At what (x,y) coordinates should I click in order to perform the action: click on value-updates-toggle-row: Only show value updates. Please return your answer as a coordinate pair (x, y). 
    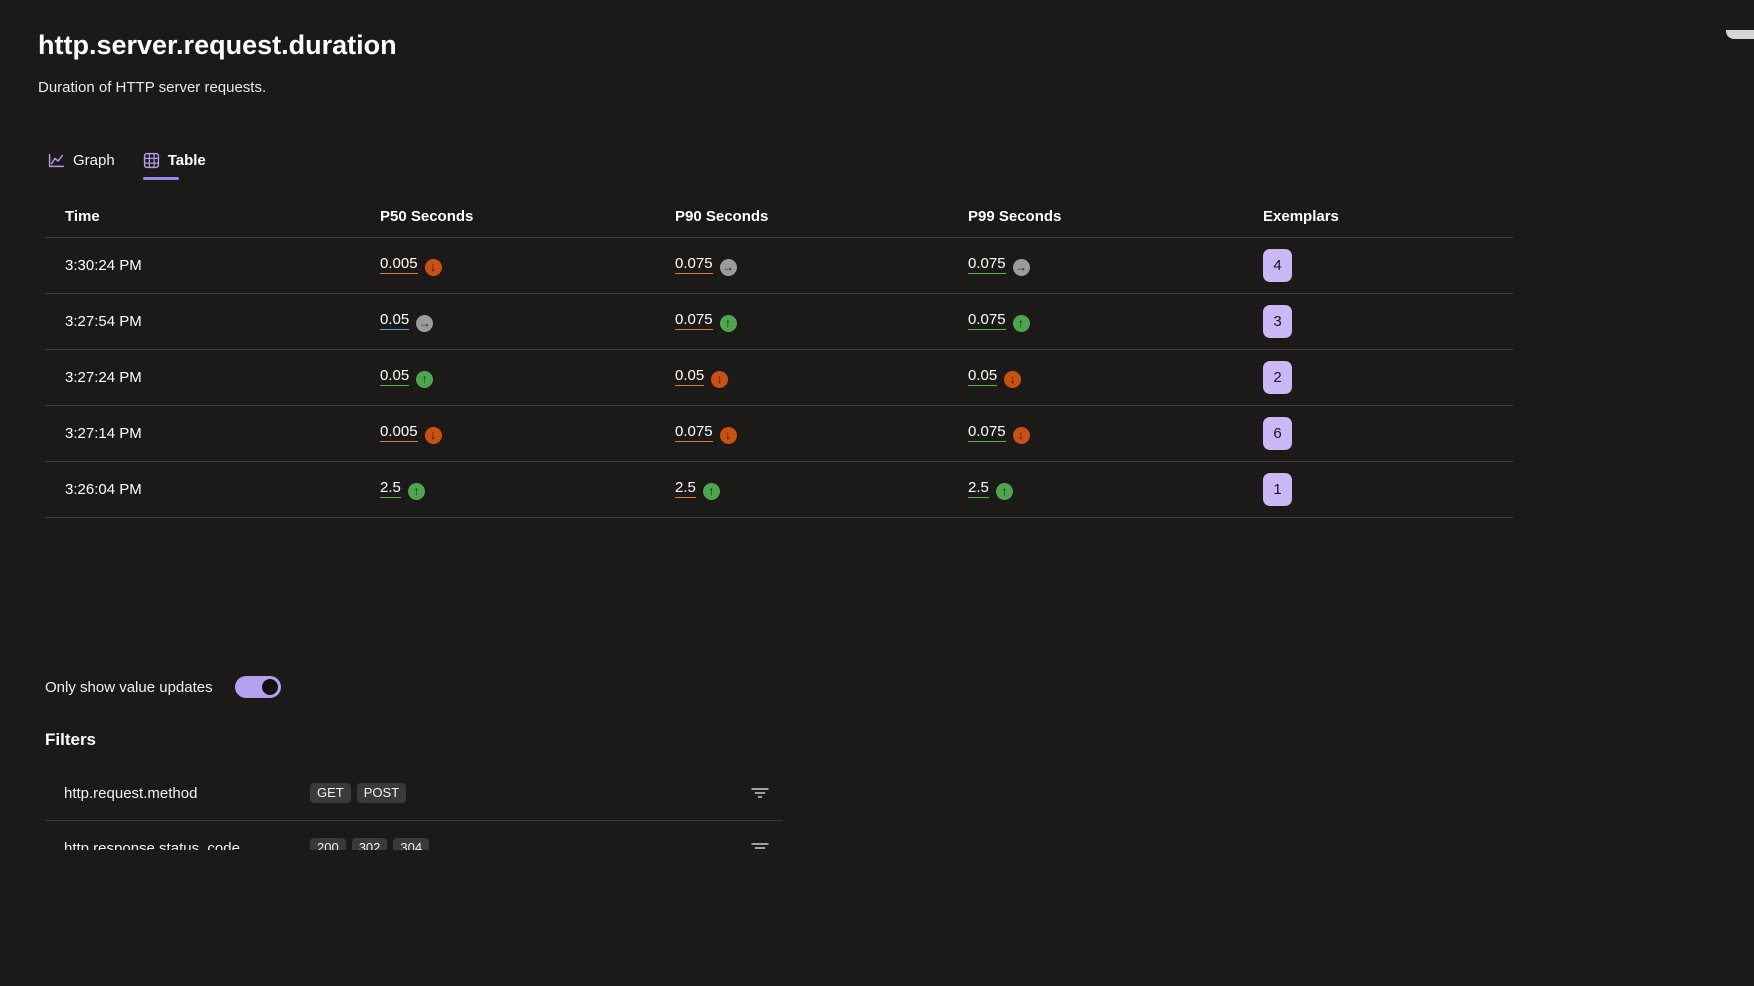
    Looking at the image, I should click on (899, 687).